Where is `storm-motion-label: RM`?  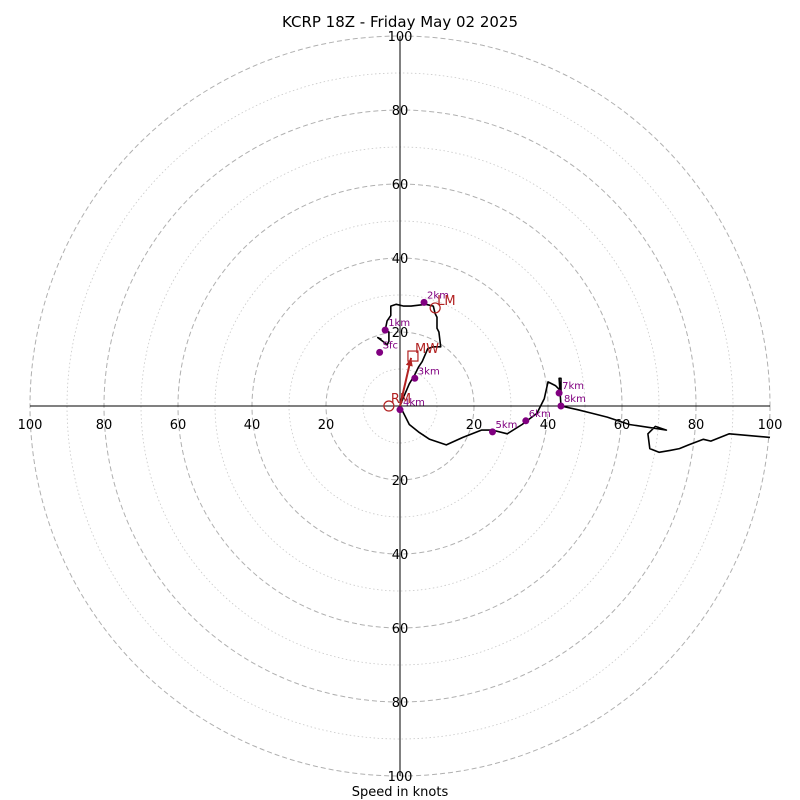 storm-motion-label: RM is located at coordinates (401, 399).